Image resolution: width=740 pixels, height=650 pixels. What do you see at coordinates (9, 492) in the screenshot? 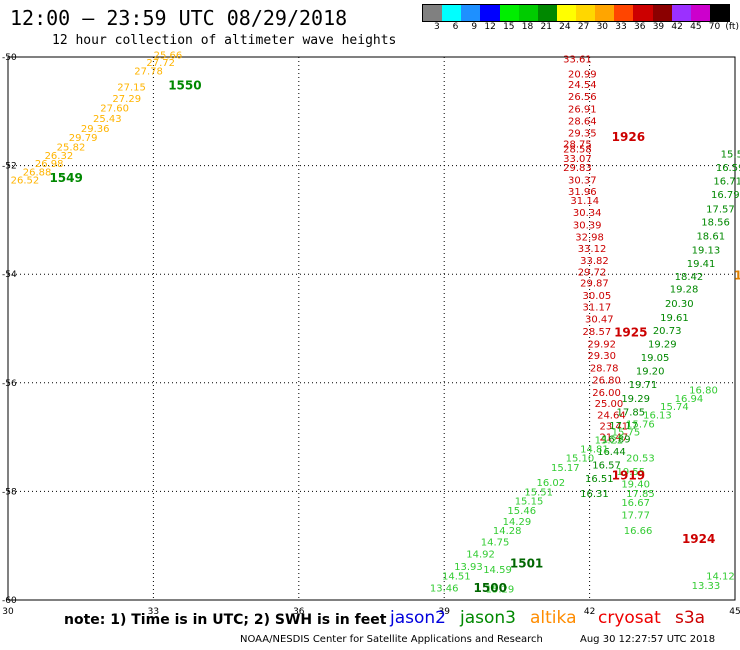
I see `y-tick-label: -58` at bounding box center [9, 492].